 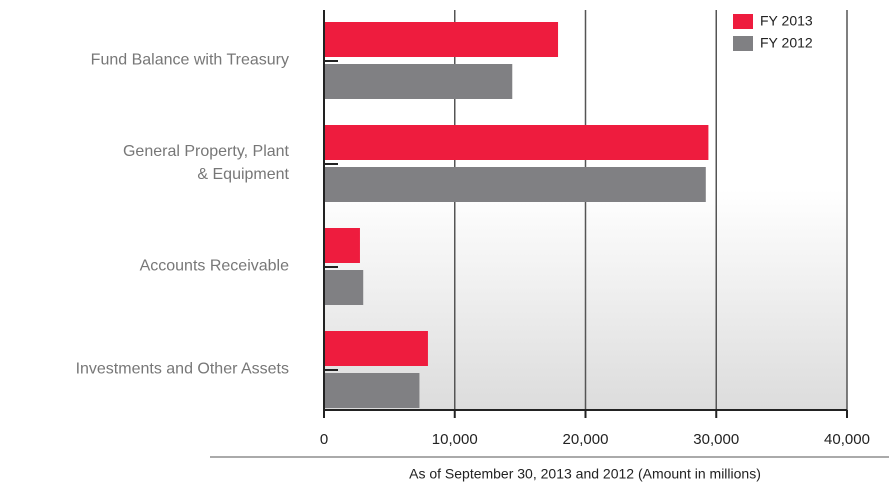 I want to click on category-label: Accounts Receivable, so click(x=214, y=266).